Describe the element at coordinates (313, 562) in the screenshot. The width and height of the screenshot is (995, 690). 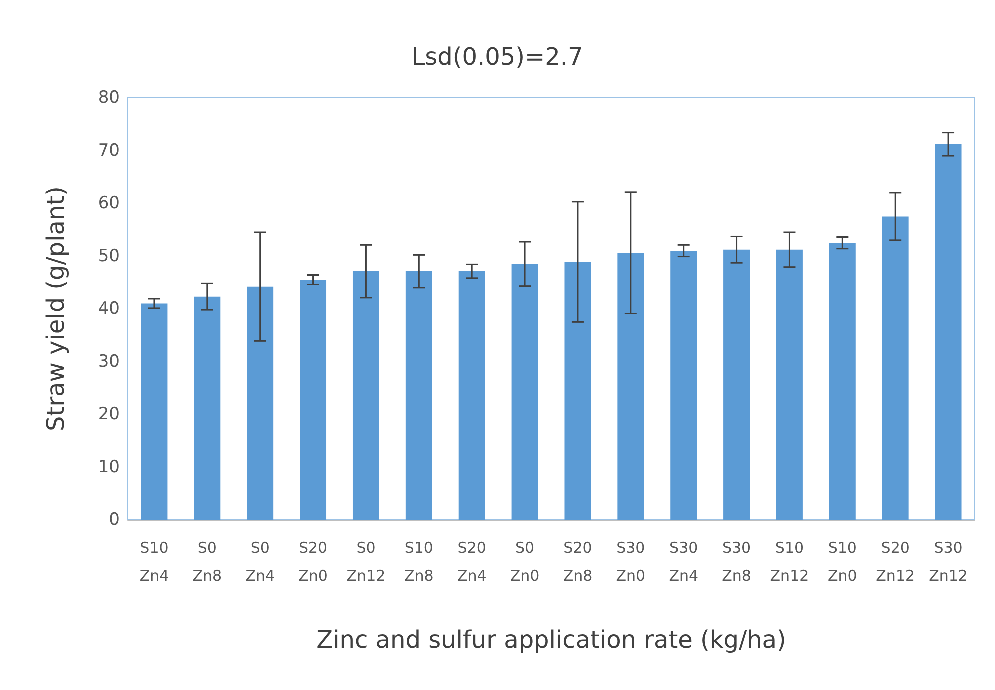
I see `x-tick-label: S20 Zn0` at that location.